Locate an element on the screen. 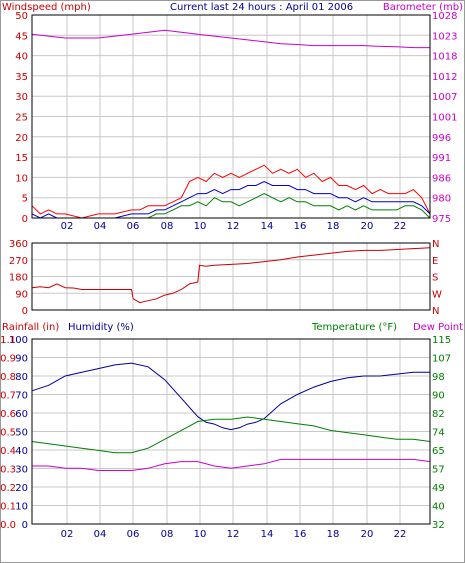 The width and height of the screenshot is (465, 563). right-axis-tick-label: E is located at coordinates (435, 261).